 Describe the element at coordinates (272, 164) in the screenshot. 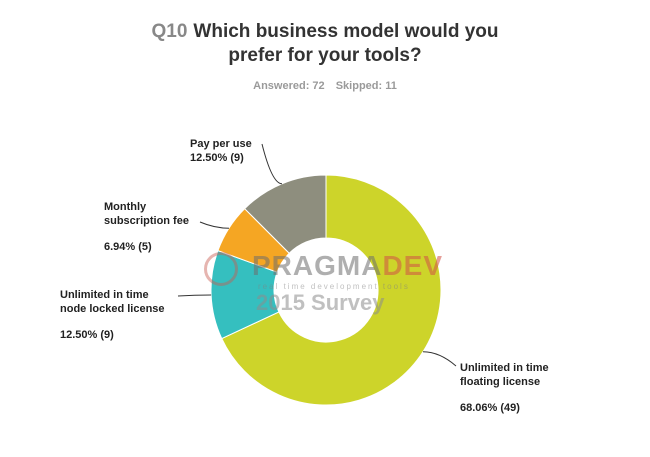

I see `leader-line-pay-per-use` at that location.